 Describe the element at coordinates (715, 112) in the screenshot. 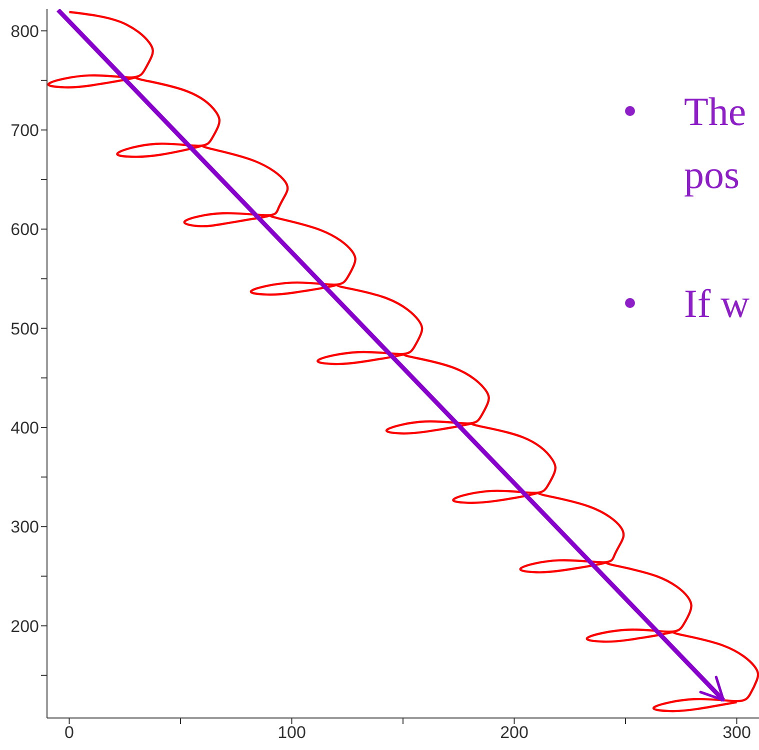

I see `annotation: The` at that location.